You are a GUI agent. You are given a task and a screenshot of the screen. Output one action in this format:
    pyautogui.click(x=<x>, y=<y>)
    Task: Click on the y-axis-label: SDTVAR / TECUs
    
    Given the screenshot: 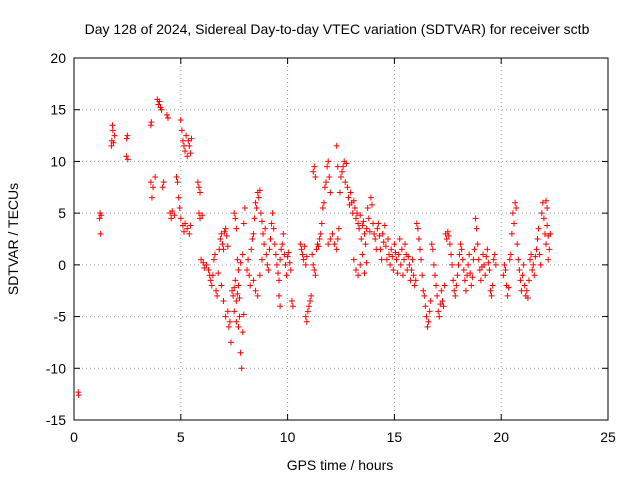 What is the action you would take?
    pyautogui.click(x=13, y=239)
    